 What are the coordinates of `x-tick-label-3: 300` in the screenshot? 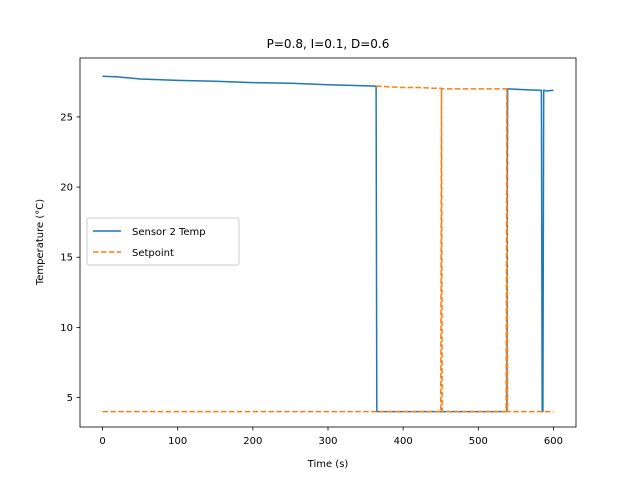 It's located at (327, 441).